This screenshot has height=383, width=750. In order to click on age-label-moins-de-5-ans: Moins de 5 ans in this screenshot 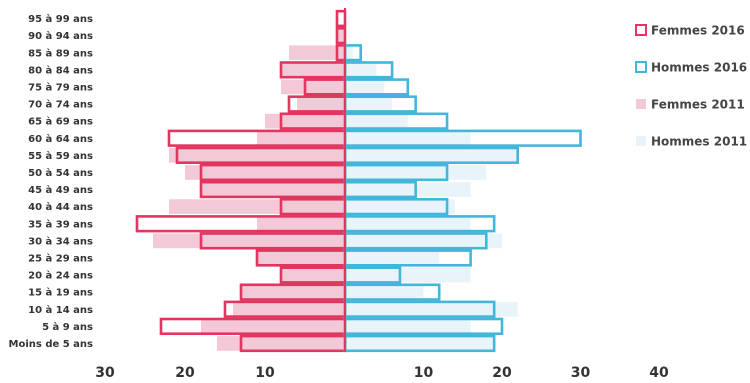, I will do `click(51, 344)`.